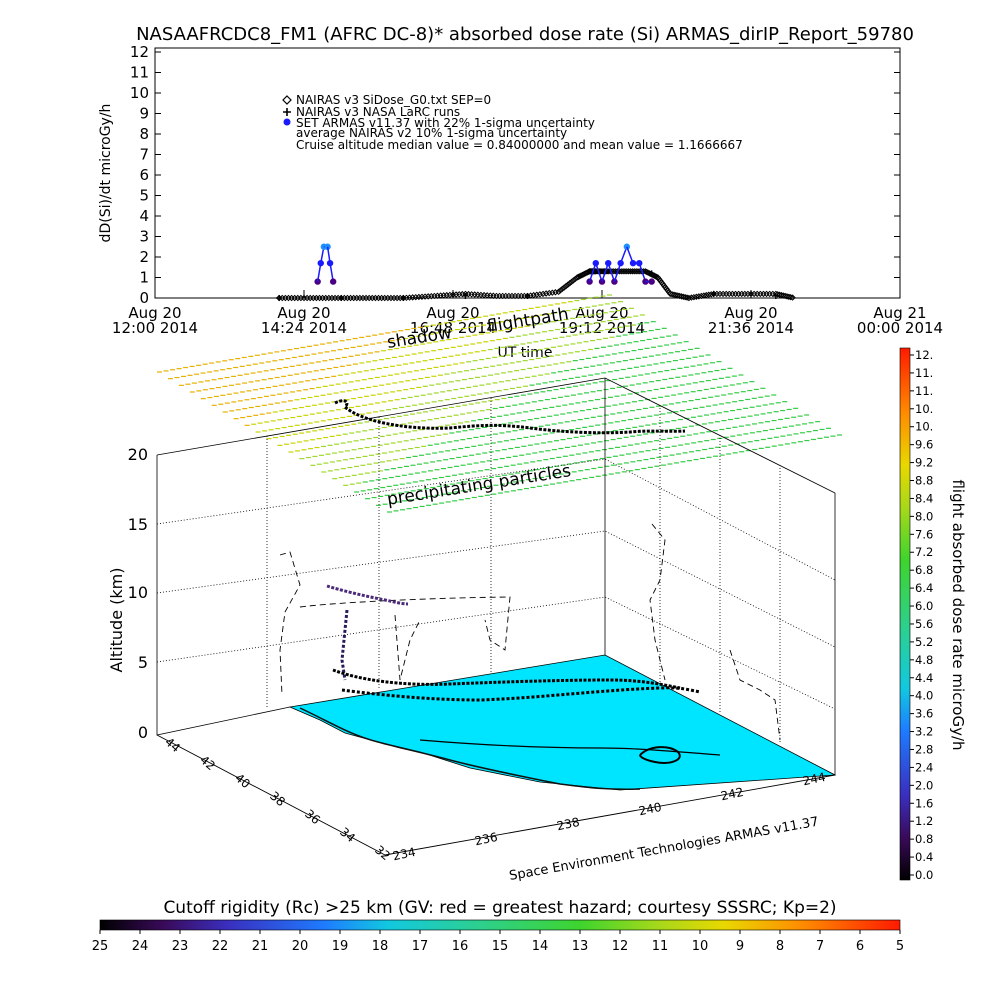 The width and height of the screenshot is (1000, 1000). Describe the element at coordinates (602, 328) in the screenshot. I see `top-x-tick-label-time: 19:12 2014` at that location.